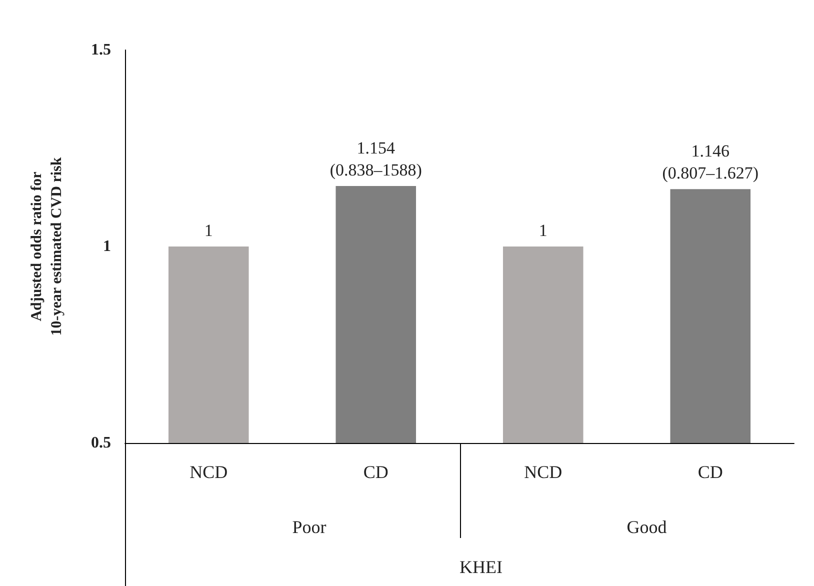  I want to click on y-tick-label: 1.5, so click(101, 50).